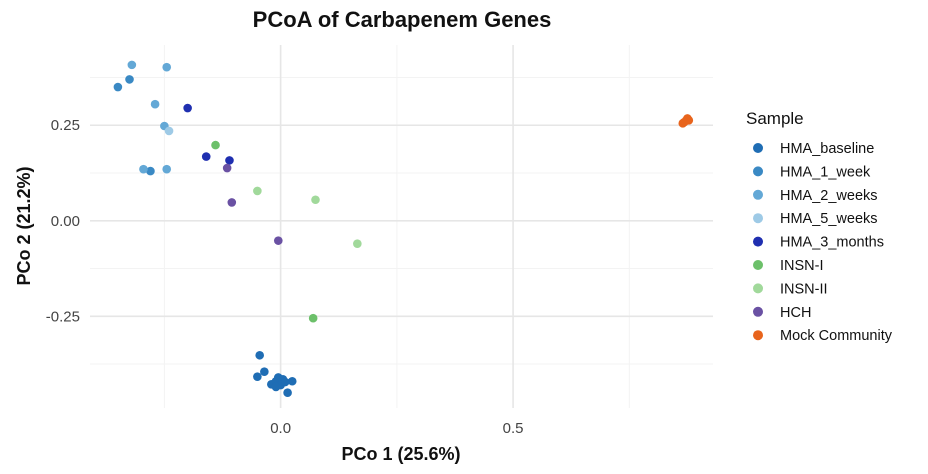  What do you see at coordinates (829, 219) in the screenshot?
I see `legend-label-hma-5-weeks: HMA_5_weeks` at bounding box center [829, 219].